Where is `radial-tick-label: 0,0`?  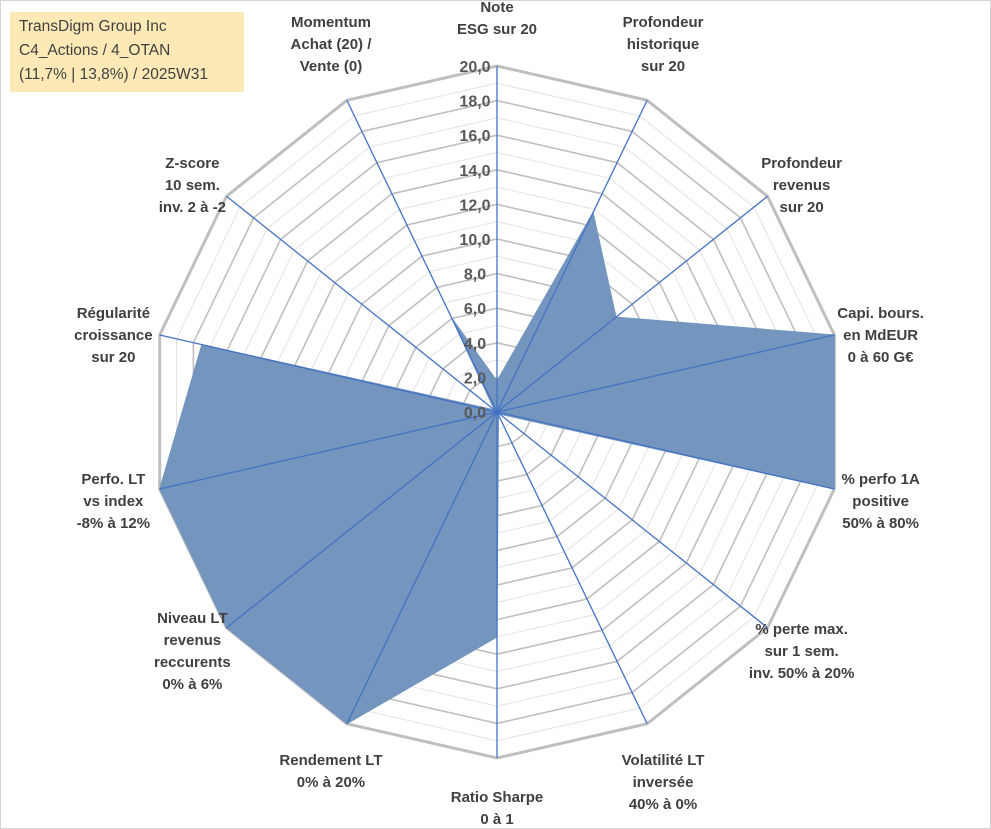
radial-tick-label: 0,0 is located at coordinates (475, 413).